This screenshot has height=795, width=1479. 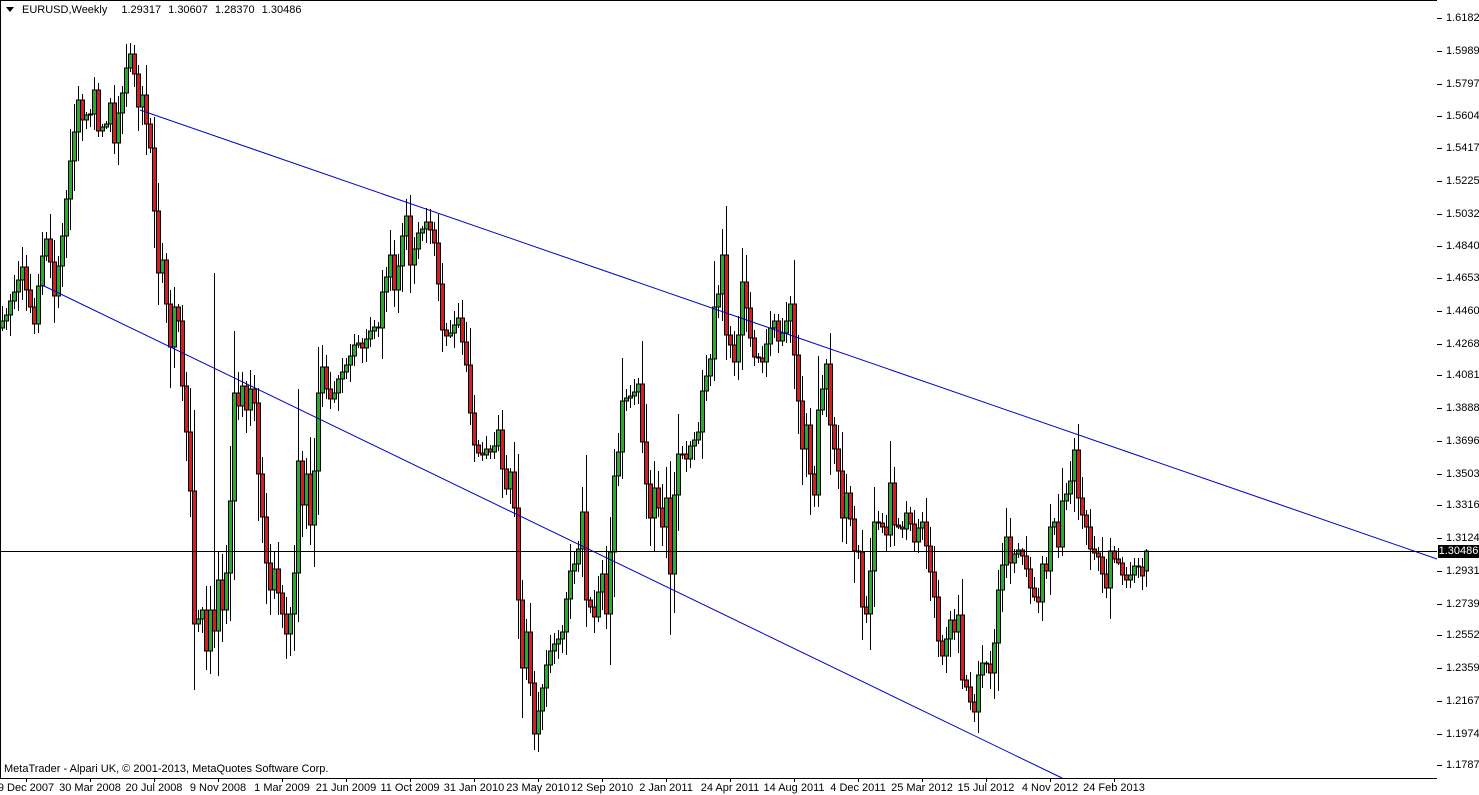 What do you see at coordinates (282, 788) in the screenshot?
I see `date-axis-label: 1 Mar 2009` at bounding box center [282, 788].